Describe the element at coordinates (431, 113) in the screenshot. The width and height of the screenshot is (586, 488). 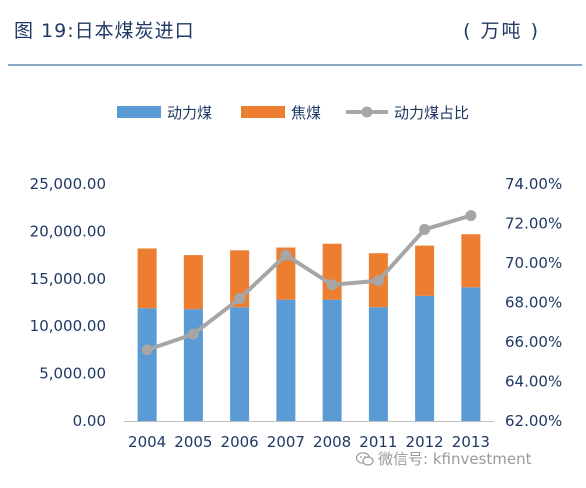
I see `legend-label-ratio: 动力煤占比` at that location.